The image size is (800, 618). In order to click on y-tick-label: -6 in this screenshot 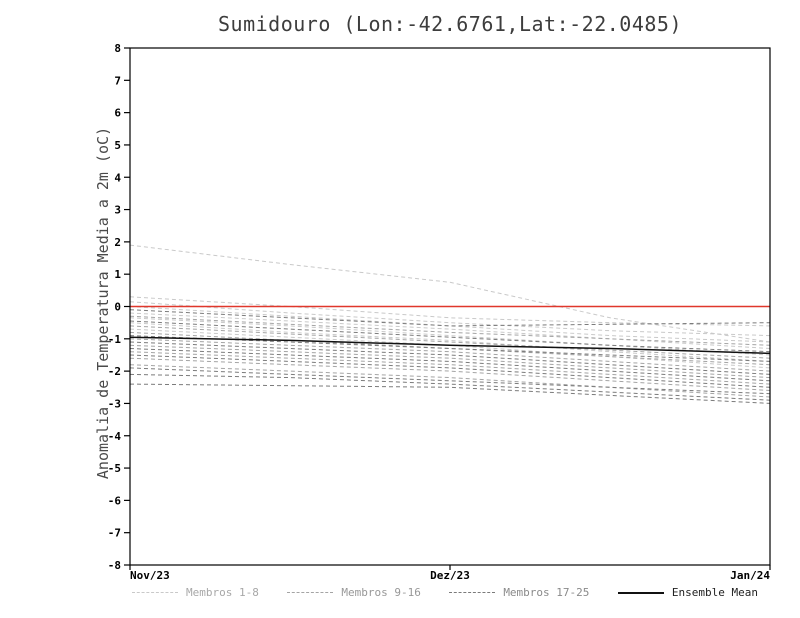, I will do `click(115, 500)`.